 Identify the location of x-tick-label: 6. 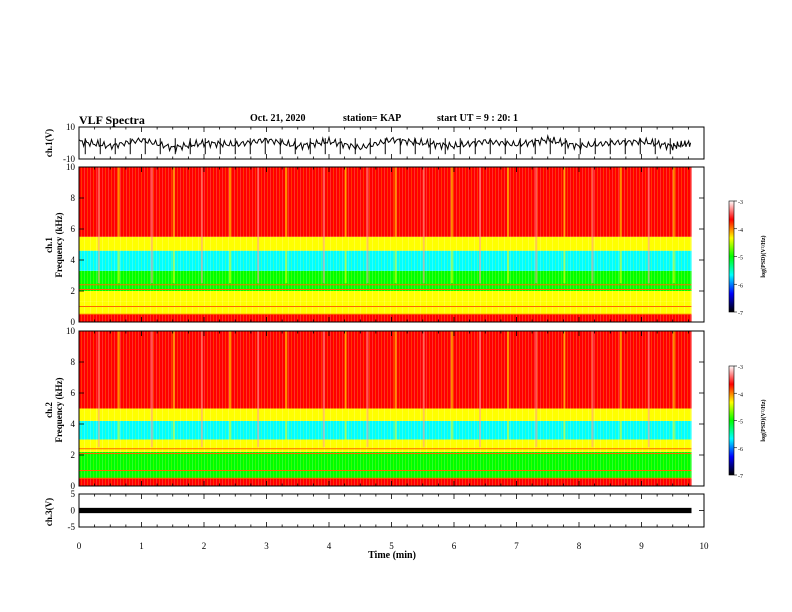
(454, 546).